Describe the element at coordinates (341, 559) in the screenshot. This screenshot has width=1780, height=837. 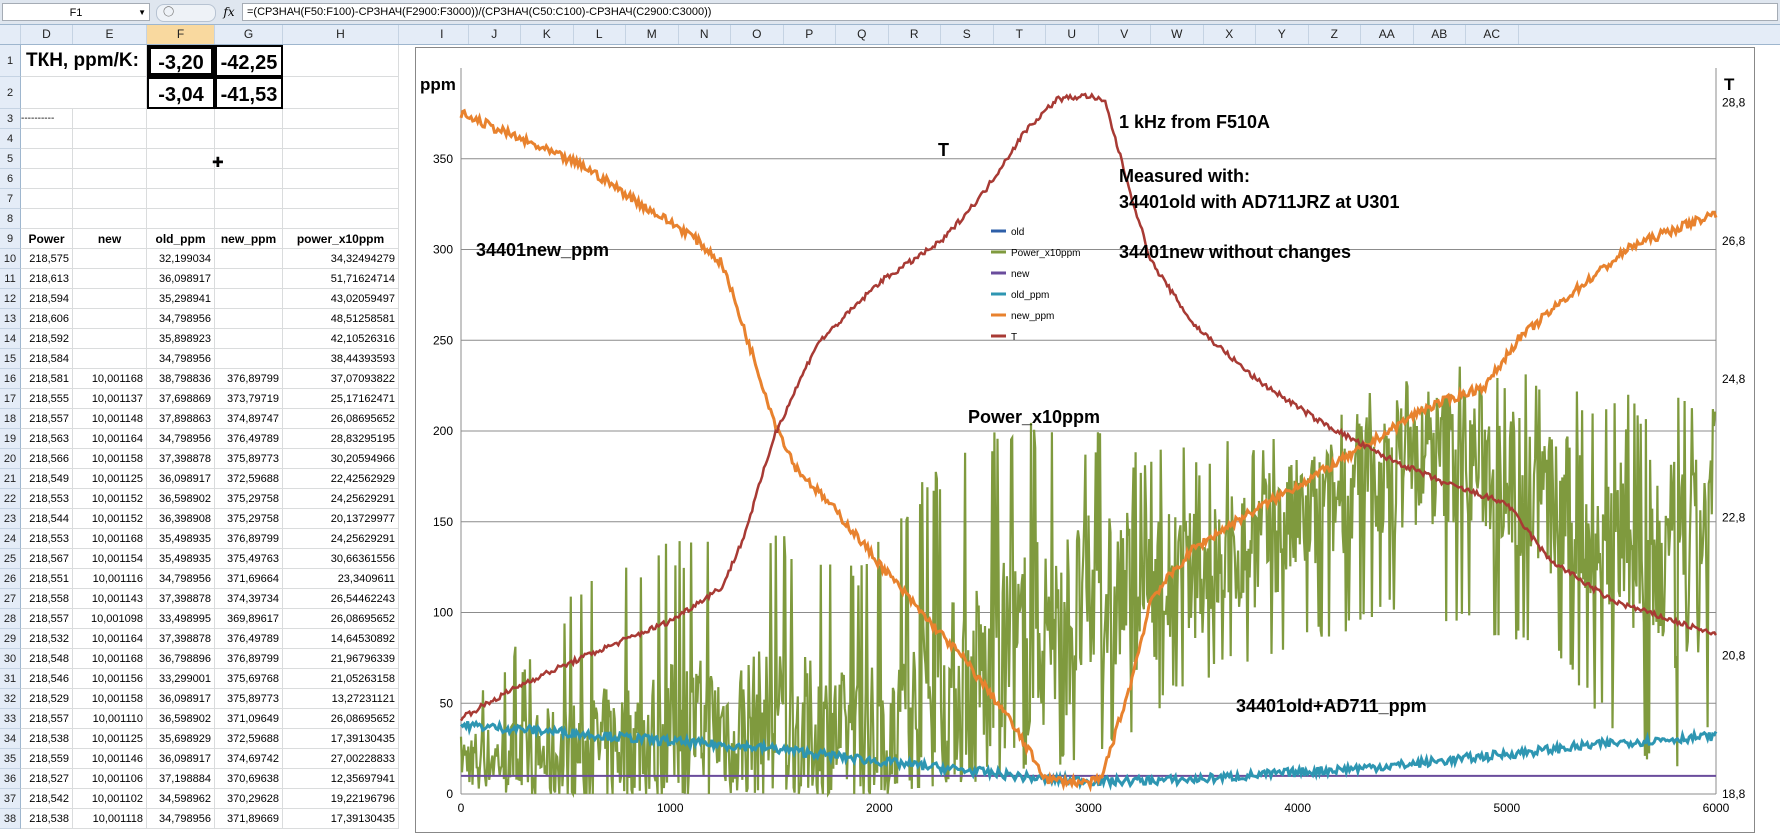
I see `cell-H25: 30,66361556` at that location.